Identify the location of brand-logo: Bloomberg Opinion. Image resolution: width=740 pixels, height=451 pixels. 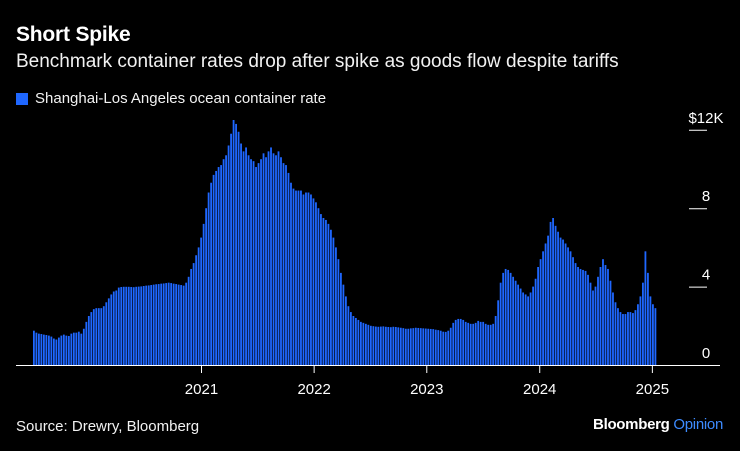
(658, 424).